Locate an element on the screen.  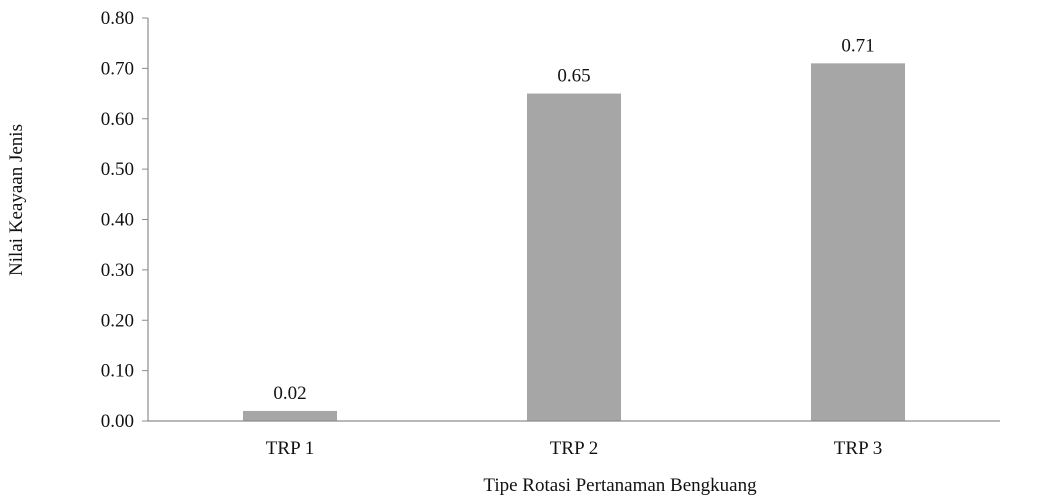
x-axis-category-labels: TRP 1 TRP 2 TRP 3 is located at coordinates (574, 448).